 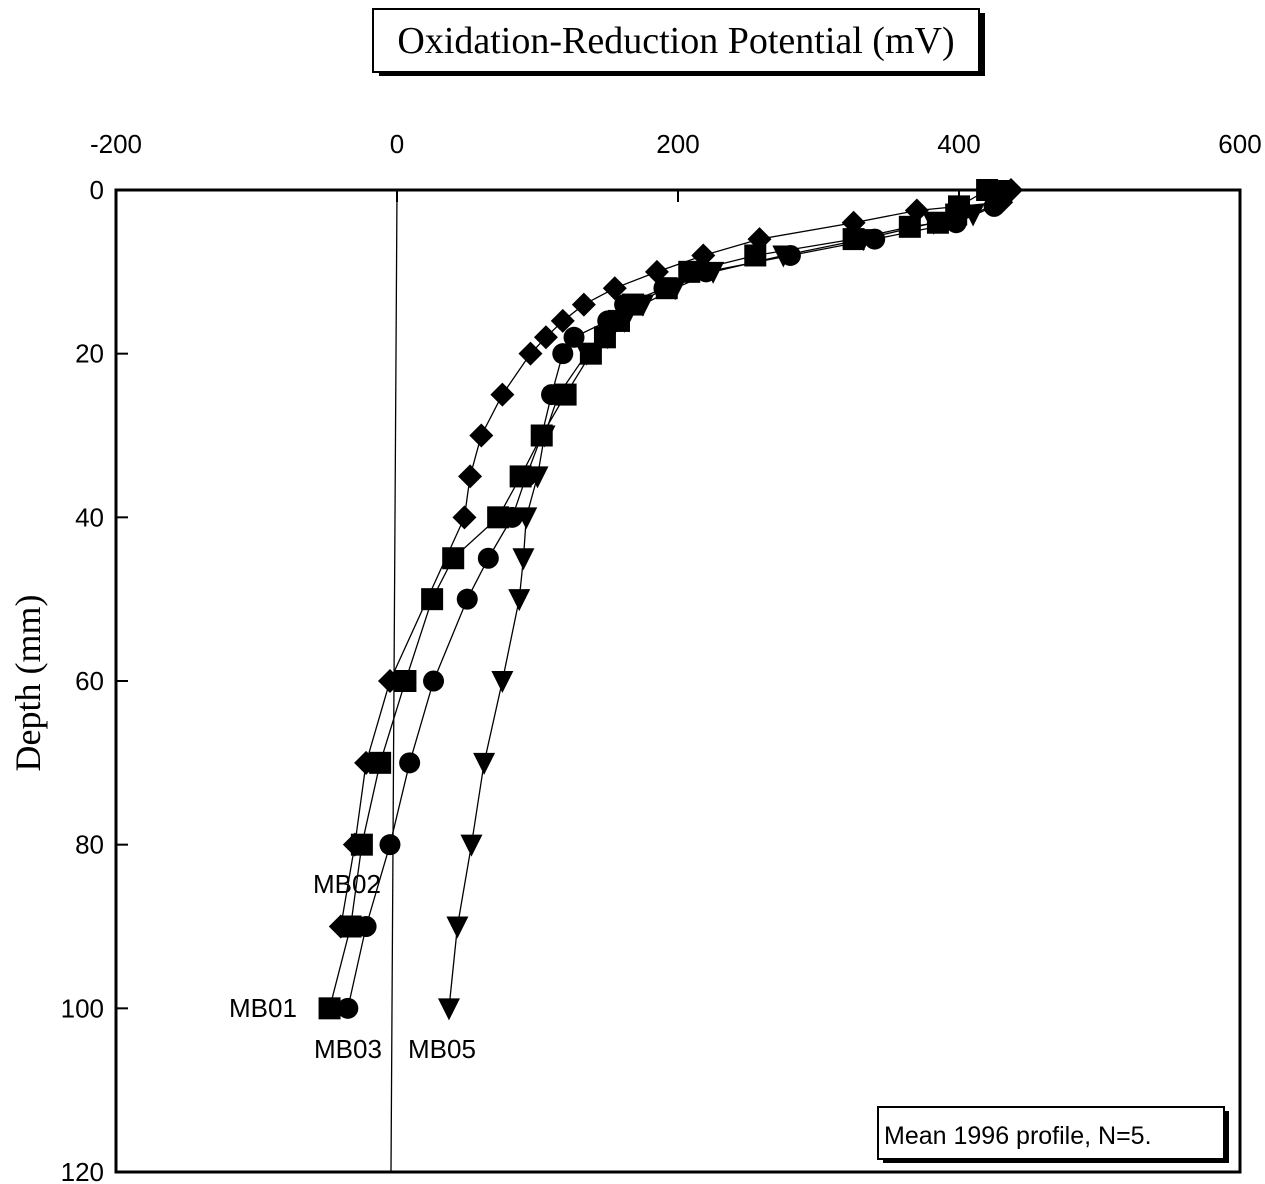 I want to click on y-tick-label: 80, so click(x=89, y=845).